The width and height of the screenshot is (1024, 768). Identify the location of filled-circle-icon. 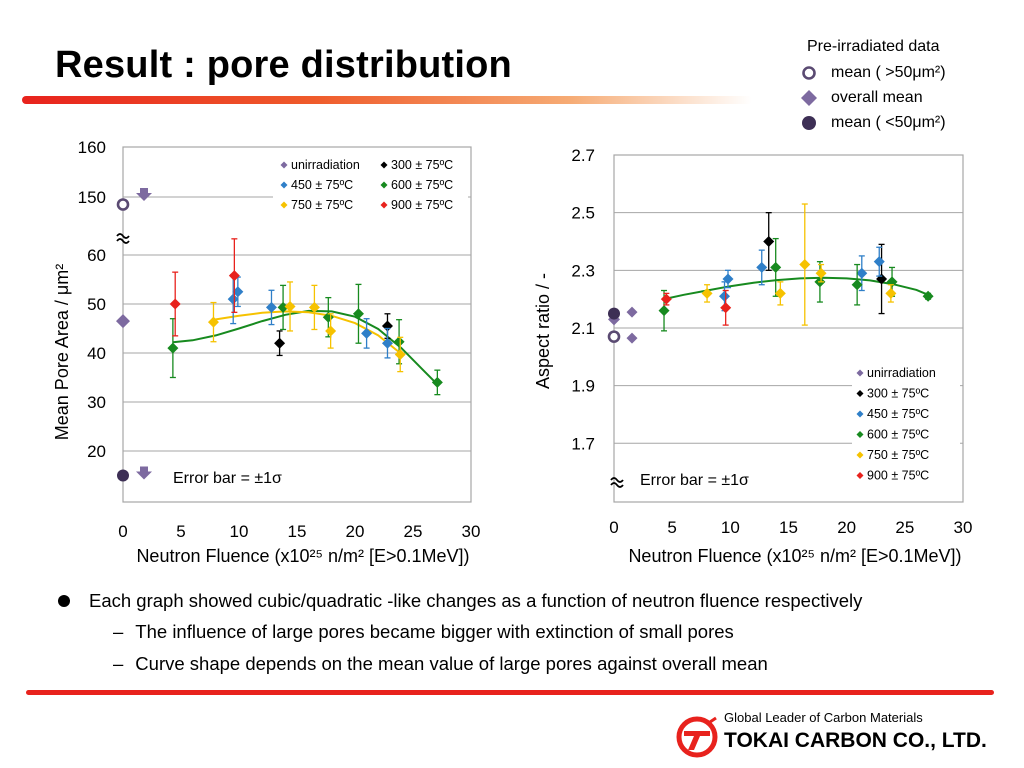
(809, 123).